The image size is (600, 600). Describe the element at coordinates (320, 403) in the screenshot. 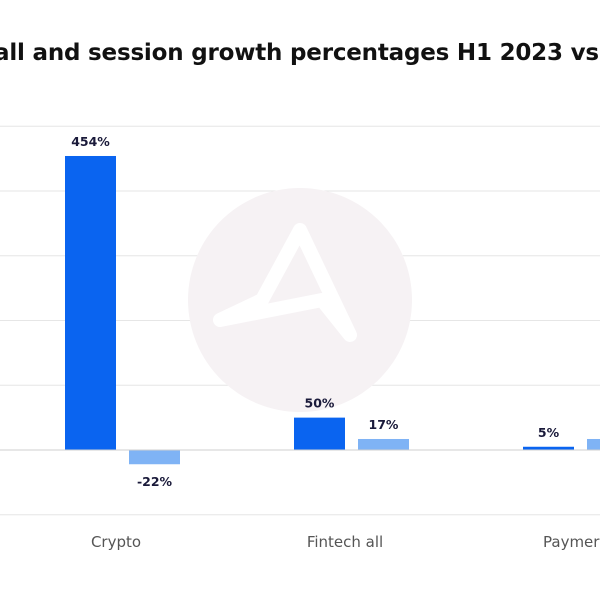

I see `data-label: 50%` at that location.